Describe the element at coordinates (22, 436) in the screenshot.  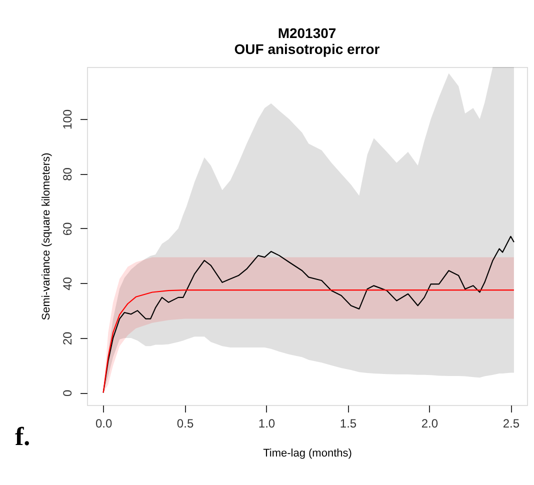
I see `text: f.` at that location.